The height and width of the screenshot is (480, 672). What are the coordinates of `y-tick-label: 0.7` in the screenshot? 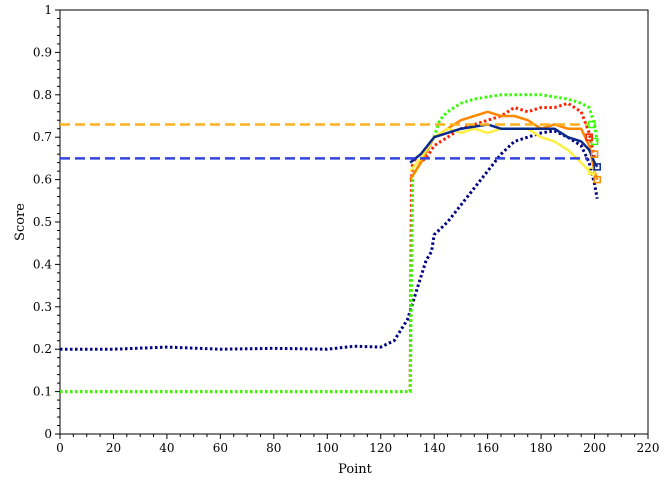 It's located at (42, 137).